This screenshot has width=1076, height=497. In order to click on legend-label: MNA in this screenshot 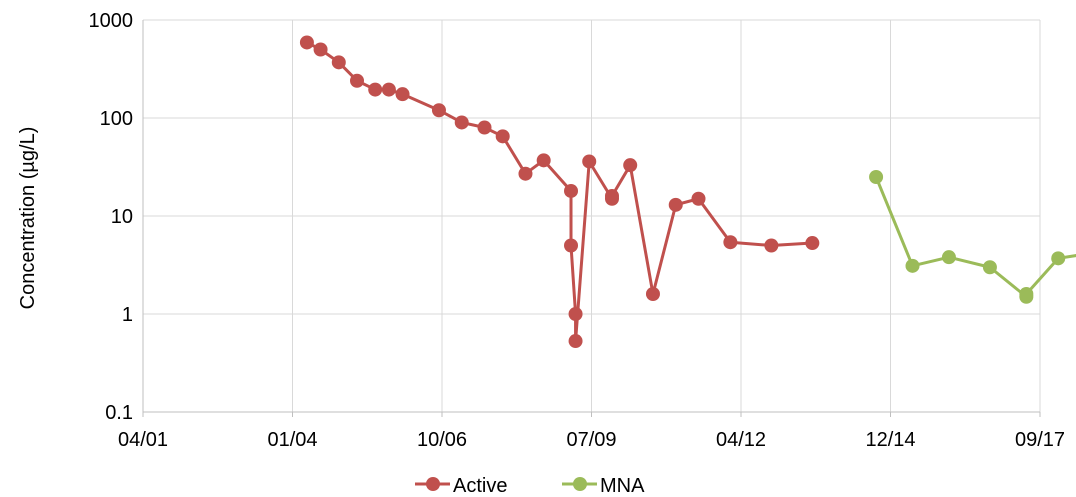, I will do `click(622, 486)`.